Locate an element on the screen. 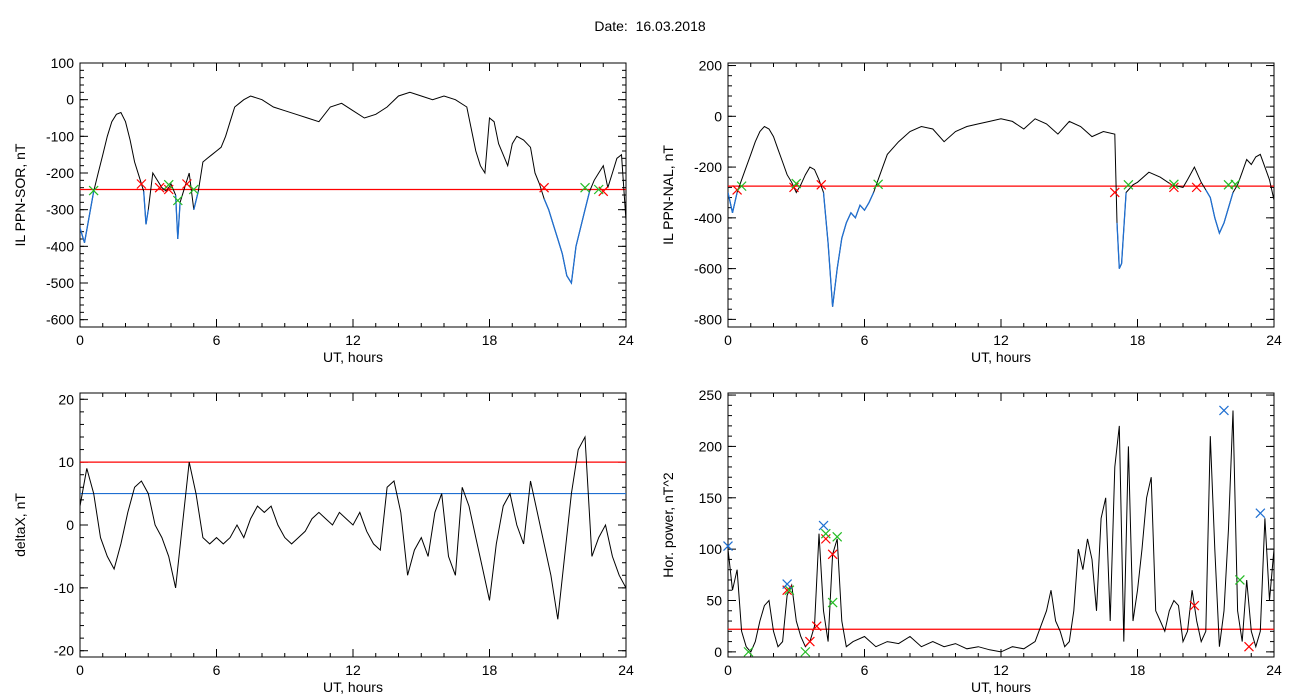 The image size is (1300, 700). y-tick-label: -100 is located at coordinates (60, 136).